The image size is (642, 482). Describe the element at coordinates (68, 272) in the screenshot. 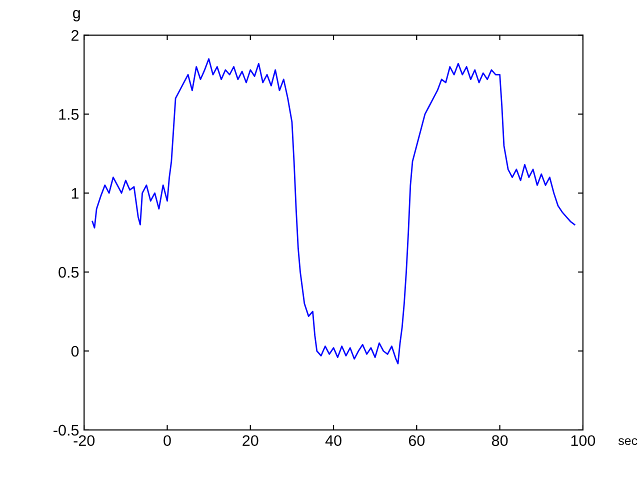

I see `y-tick-label: 0.5` at that location.